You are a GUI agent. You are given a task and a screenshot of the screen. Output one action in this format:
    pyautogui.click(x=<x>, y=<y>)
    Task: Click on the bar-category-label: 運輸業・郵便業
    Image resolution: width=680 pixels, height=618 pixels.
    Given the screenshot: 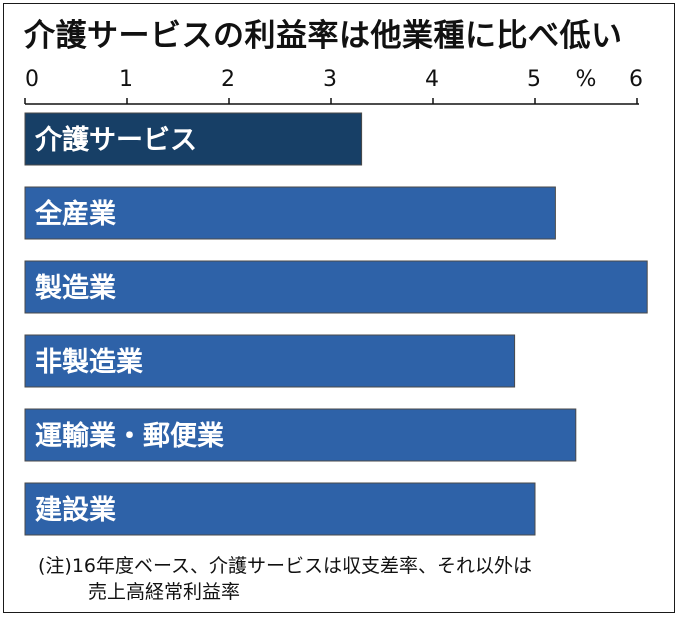 What is the action you would take?
    pyautogui.click(x=129, y=436)
    